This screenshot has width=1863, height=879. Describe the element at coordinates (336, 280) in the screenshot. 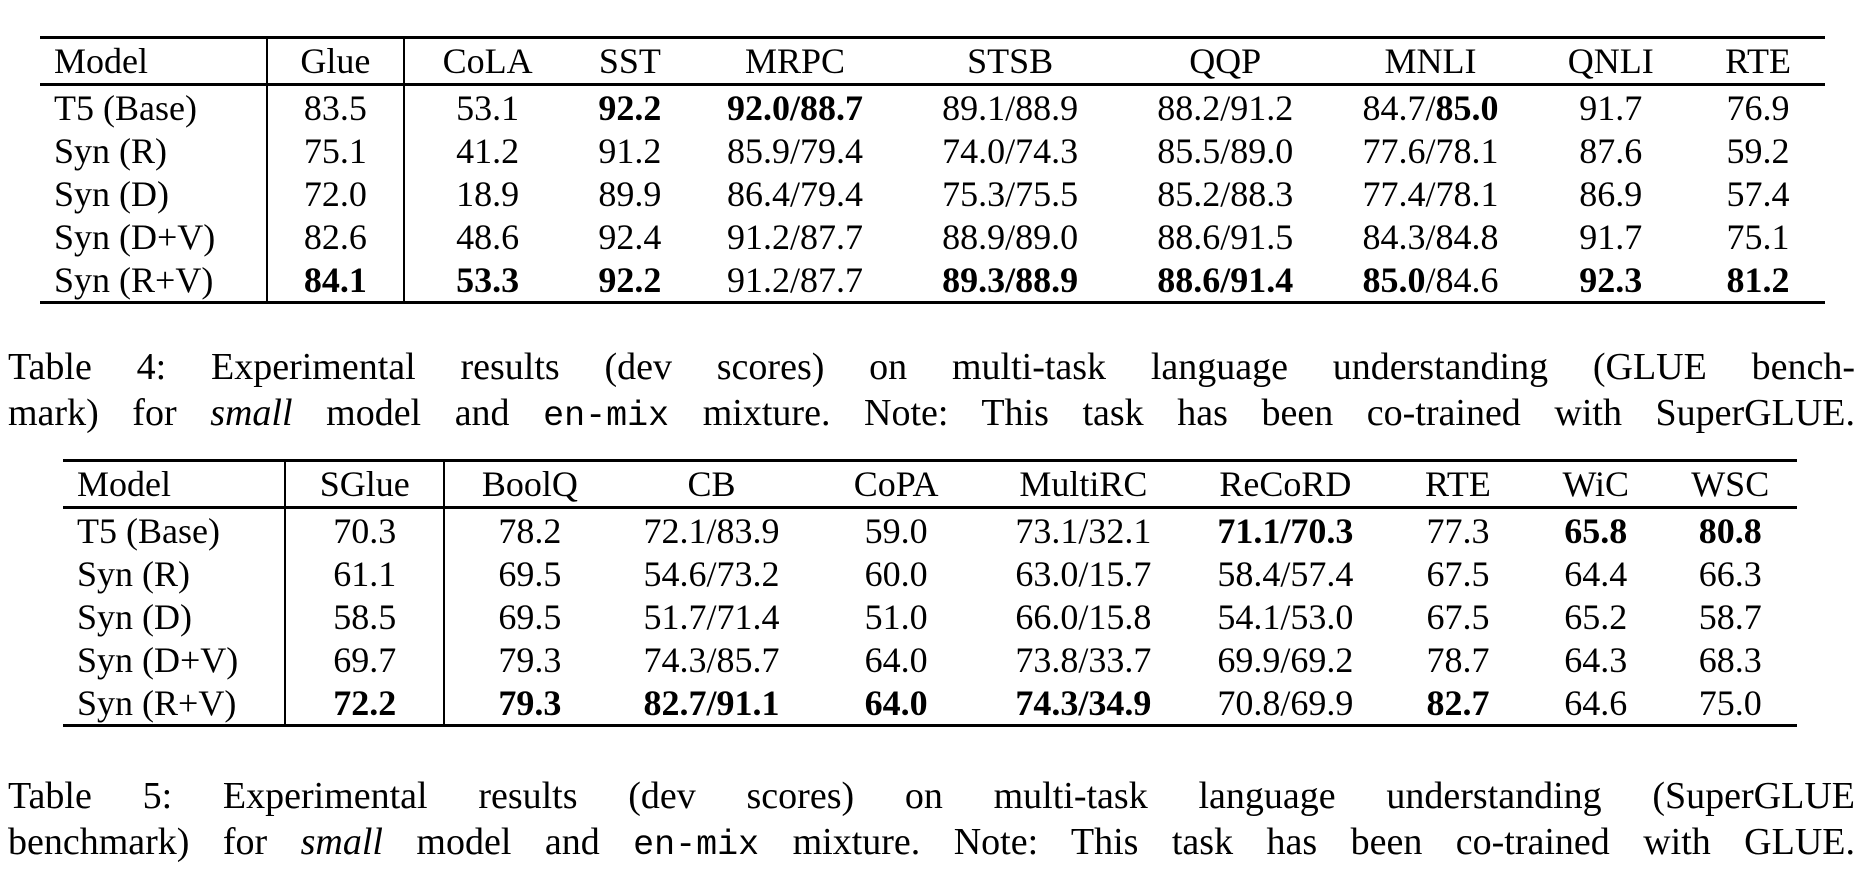

I see `score-cell: 84.1` at that location.